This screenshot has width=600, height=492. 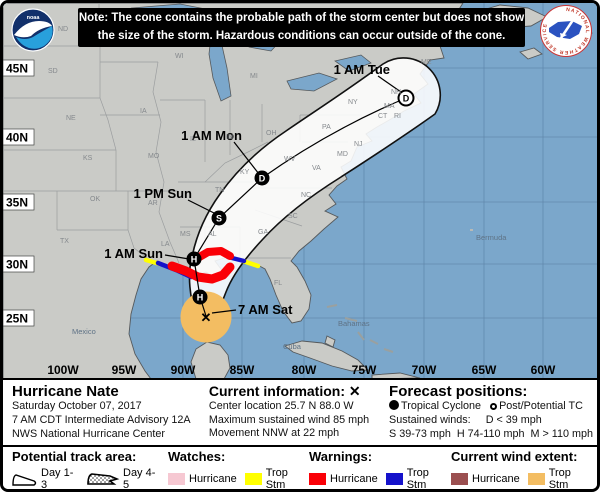 What do you see at coordinates (471, 230) in the screenshot?
I see `bermuda-island` at bounding box center [471, 230].